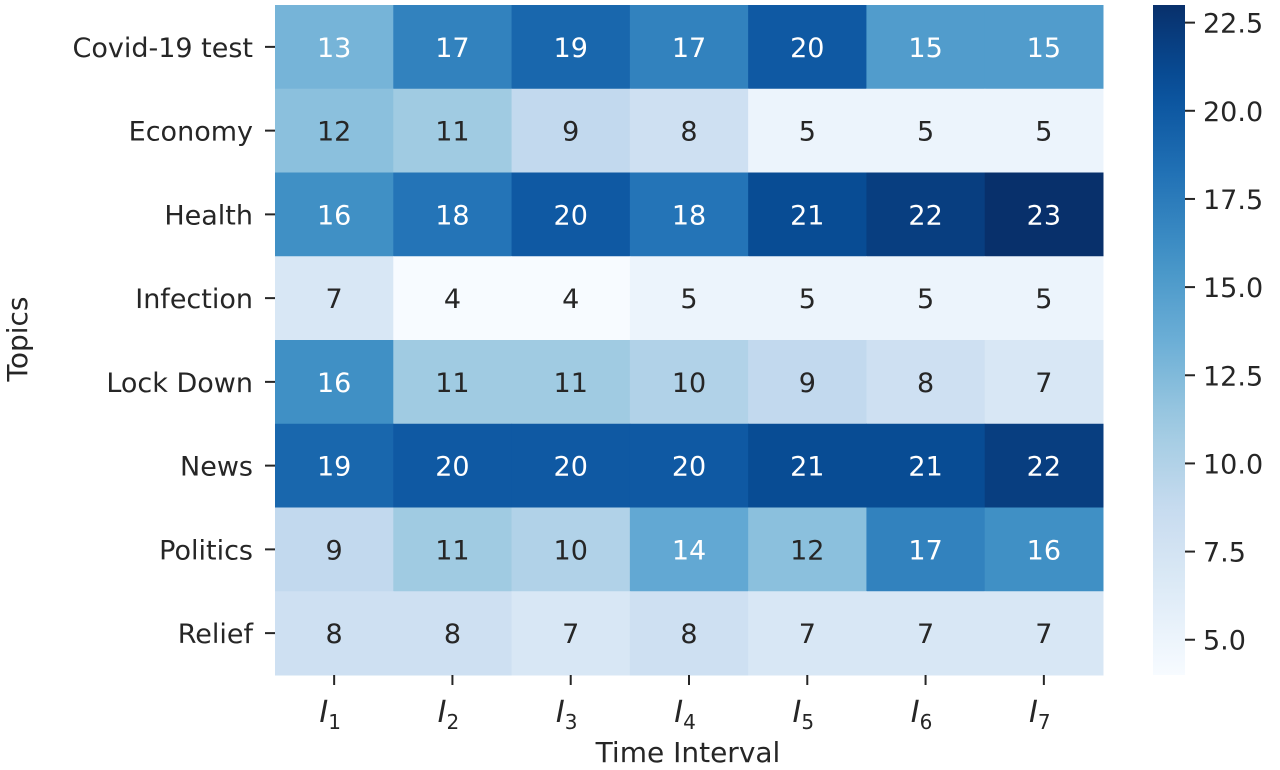  What do you see at coordinates (216, 634) in the screenshot?
I see `y-tick-label: Relief` at bounding box center [216, 634].